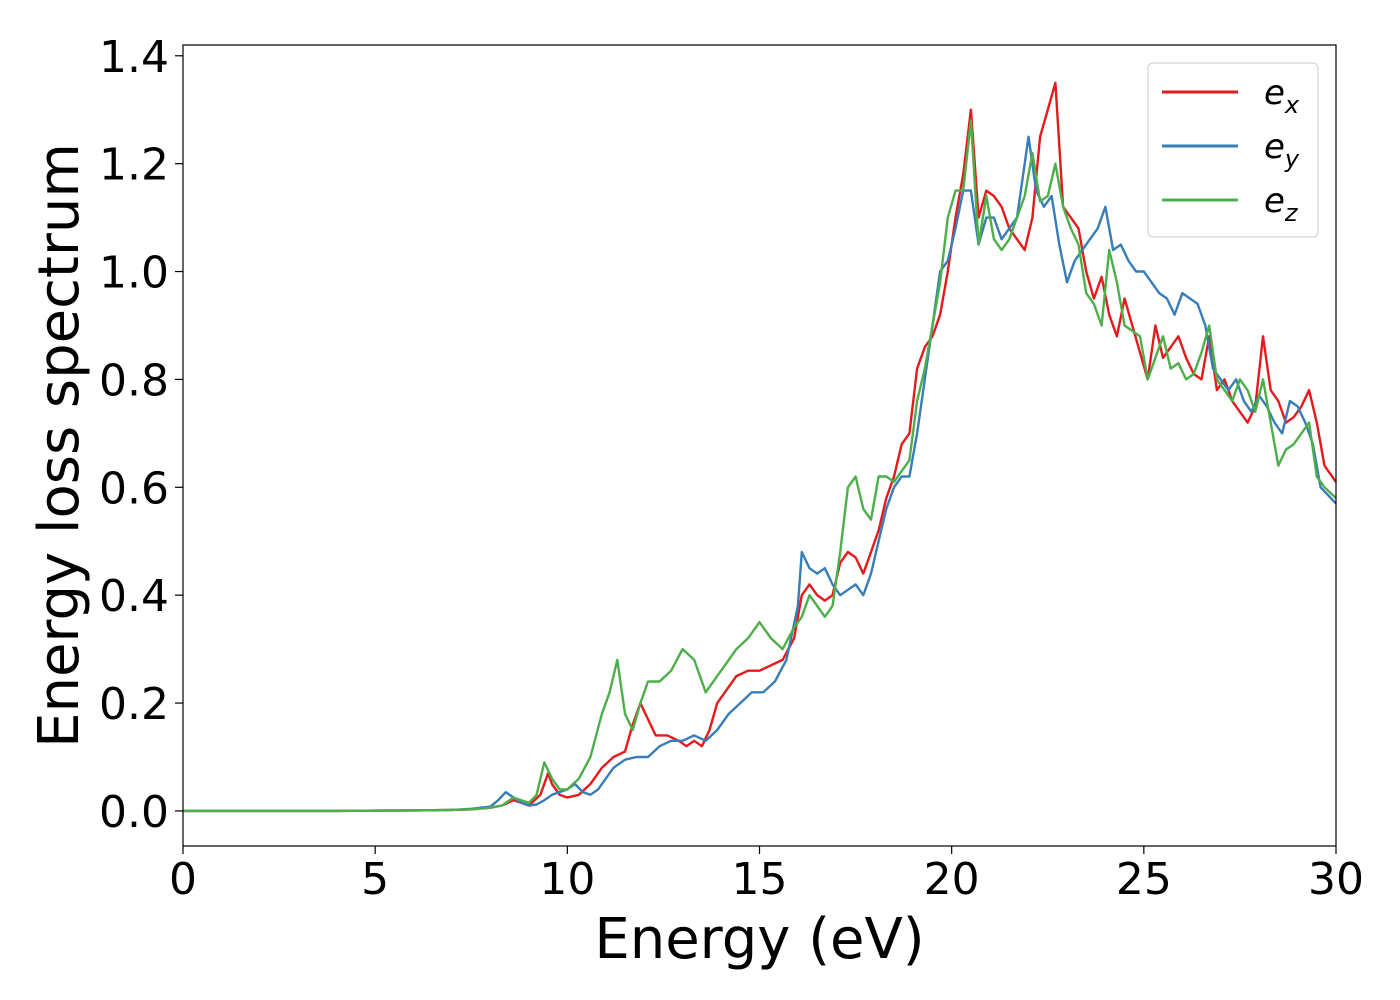  What do you see at coordinates (134, 273) in the screenshot?
I see `y-tick-label: 1.0` at bounding box center [134, 273].